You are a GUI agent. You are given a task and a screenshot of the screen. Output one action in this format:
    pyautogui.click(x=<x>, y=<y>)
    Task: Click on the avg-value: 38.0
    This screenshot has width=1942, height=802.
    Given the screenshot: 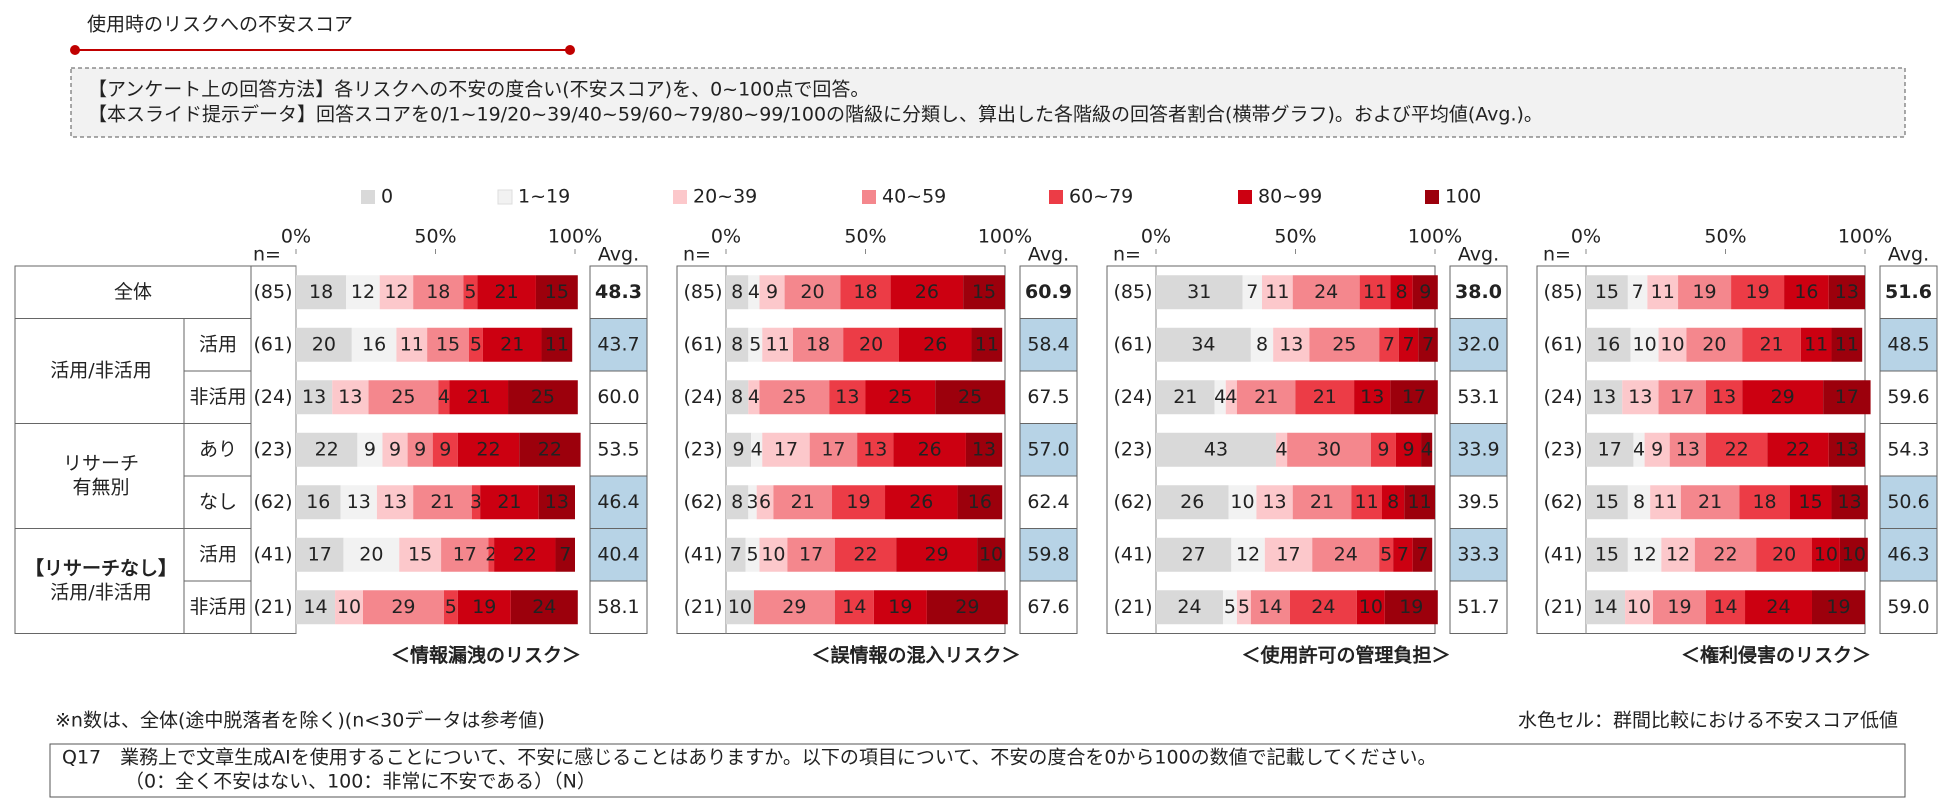 What is the action you would take?
    pyautogui.click(x=1478, y=292)
    